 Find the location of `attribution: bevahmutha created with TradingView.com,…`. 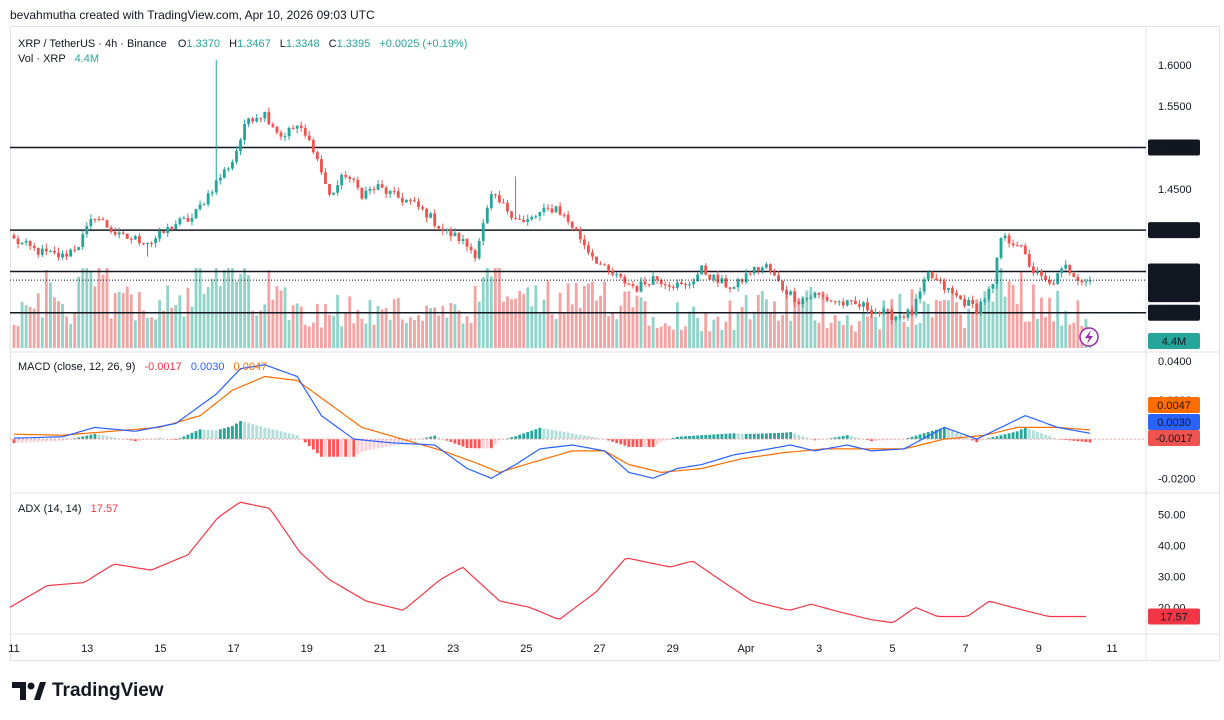

attribution: bevahmutha created with TradingView.com,… is located at coordinates (192, 15).